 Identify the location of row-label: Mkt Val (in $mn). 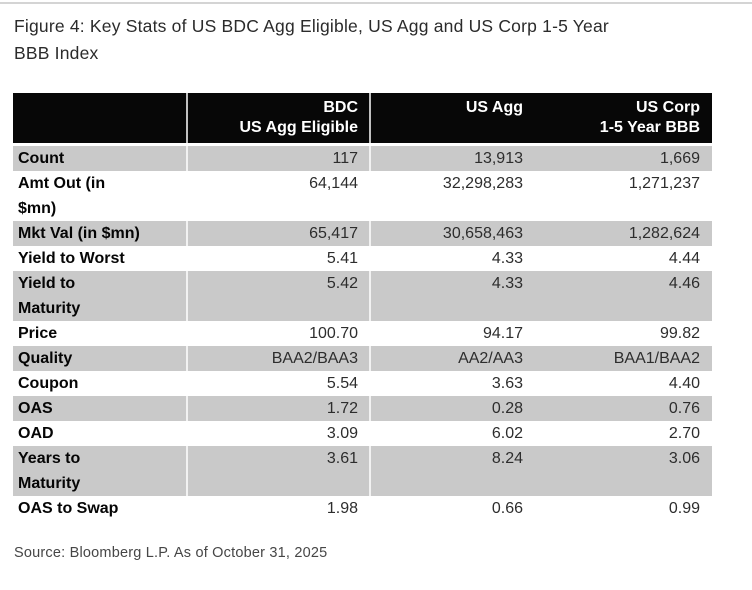
(79, 233).